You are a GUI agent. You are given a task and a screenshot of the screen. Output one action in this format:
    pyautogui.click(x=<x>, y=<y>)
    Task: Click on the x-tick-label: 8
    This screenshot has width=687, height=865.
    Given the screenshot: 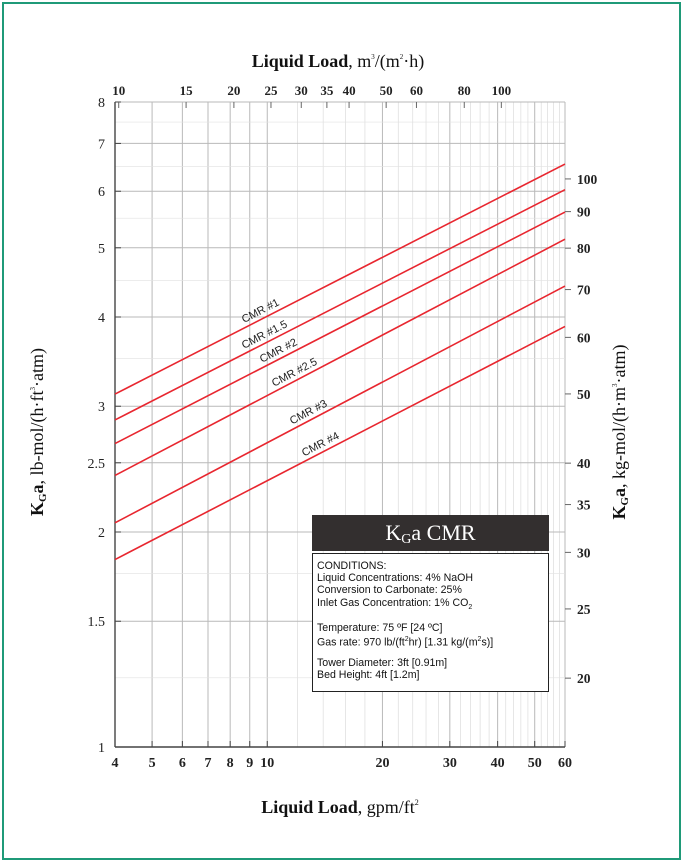 What is the action you would take?
    pyautogui.click(x=230, y=763)
    